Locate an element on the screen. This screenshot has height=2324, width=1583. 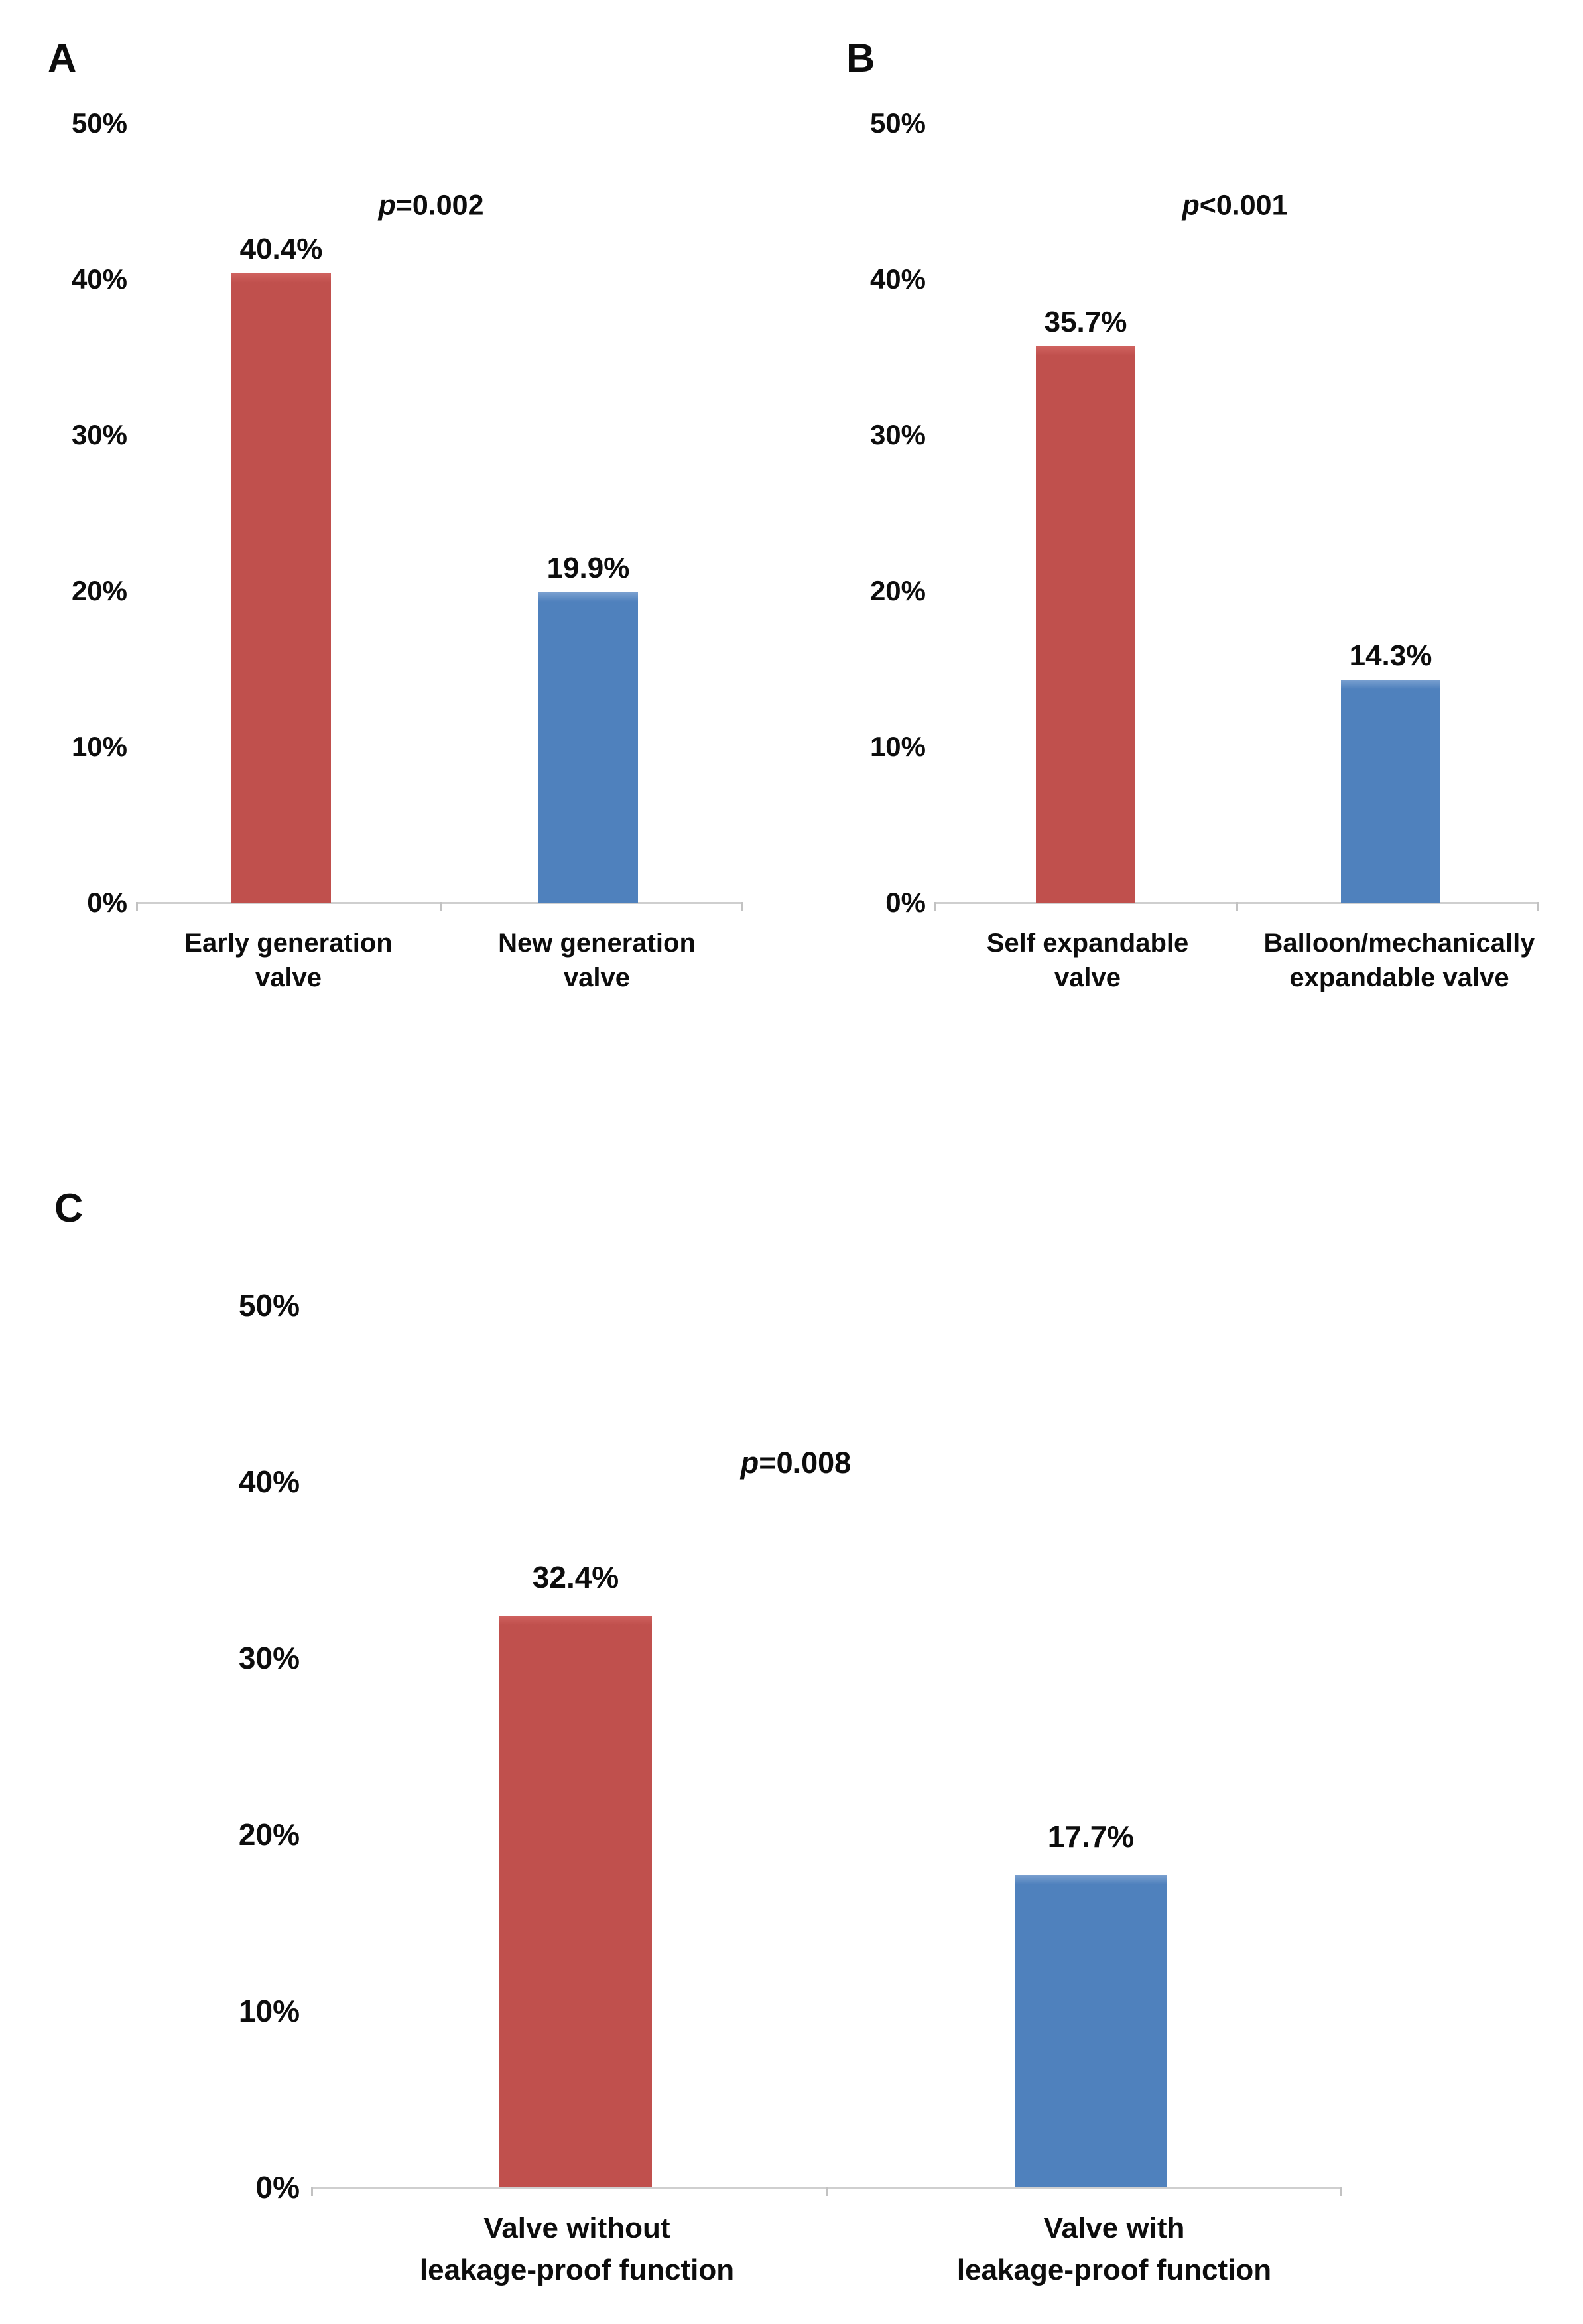
category-label-line: Balloon/mechanically is located at coordinates (1399, 943).